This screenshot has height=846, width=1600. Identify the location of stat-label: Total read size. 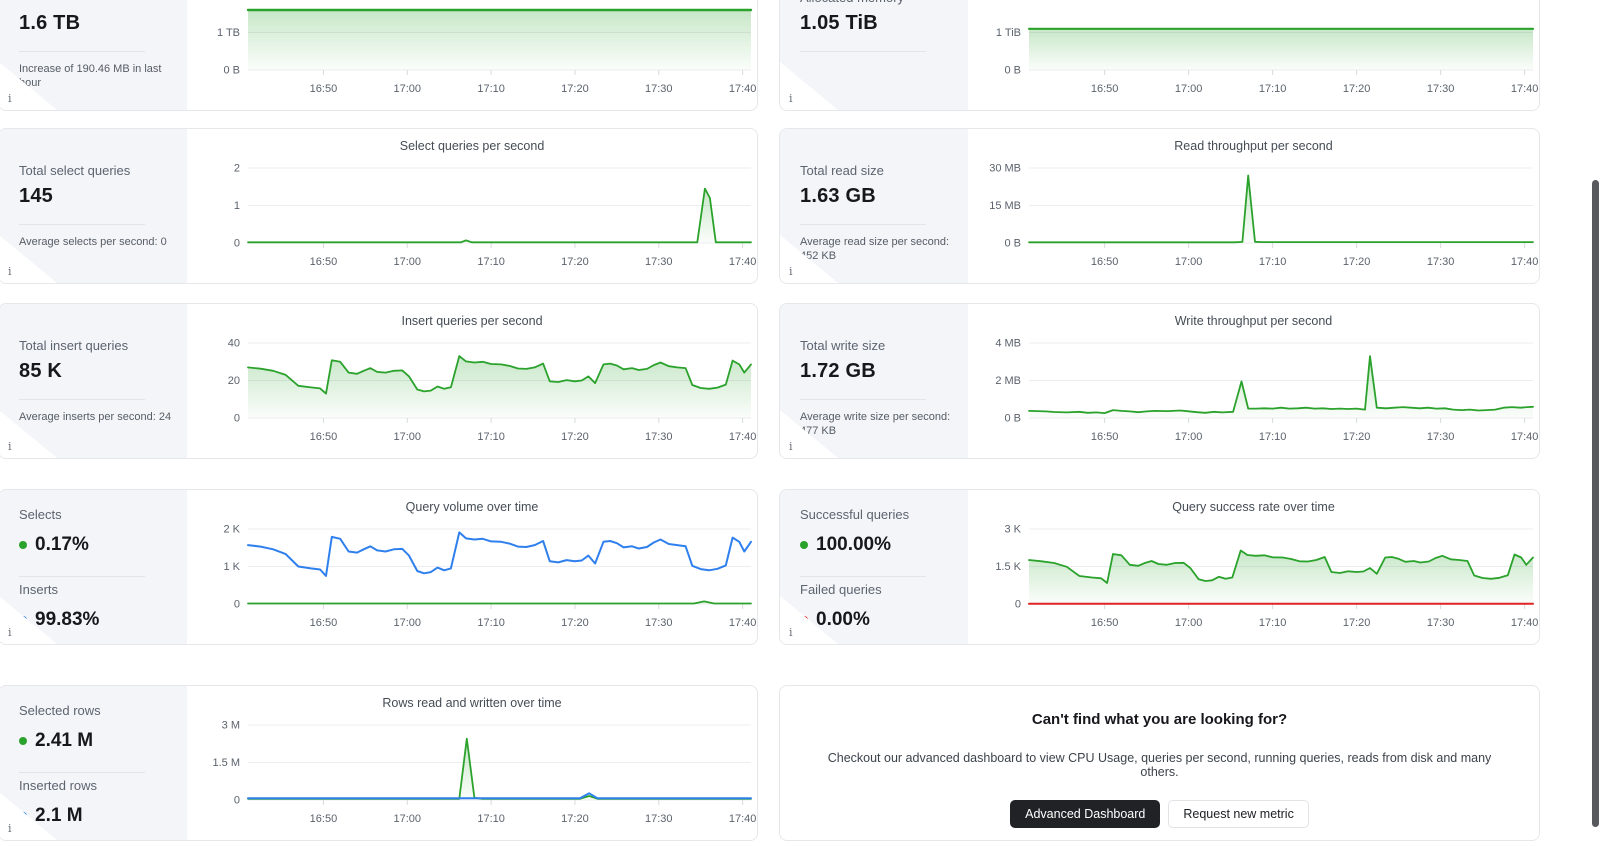
(842, 170).